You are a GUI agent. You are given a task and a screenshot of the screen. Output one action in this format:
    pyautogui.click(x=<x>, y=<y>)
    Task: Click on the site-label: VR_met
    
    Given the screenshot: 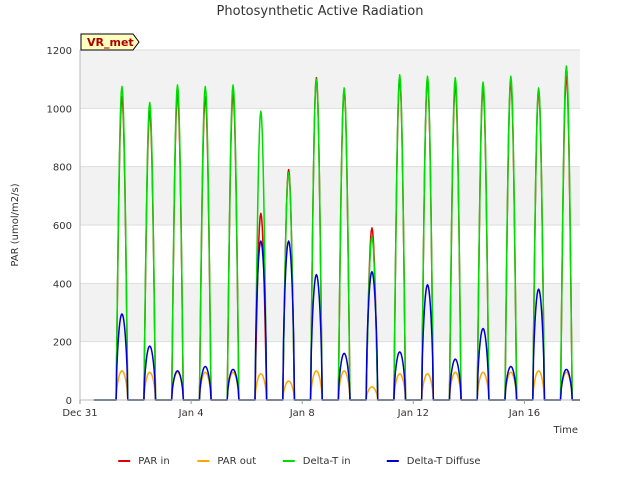 What is the action you would take?
    pyautogui.click(x=110, y=42)
    